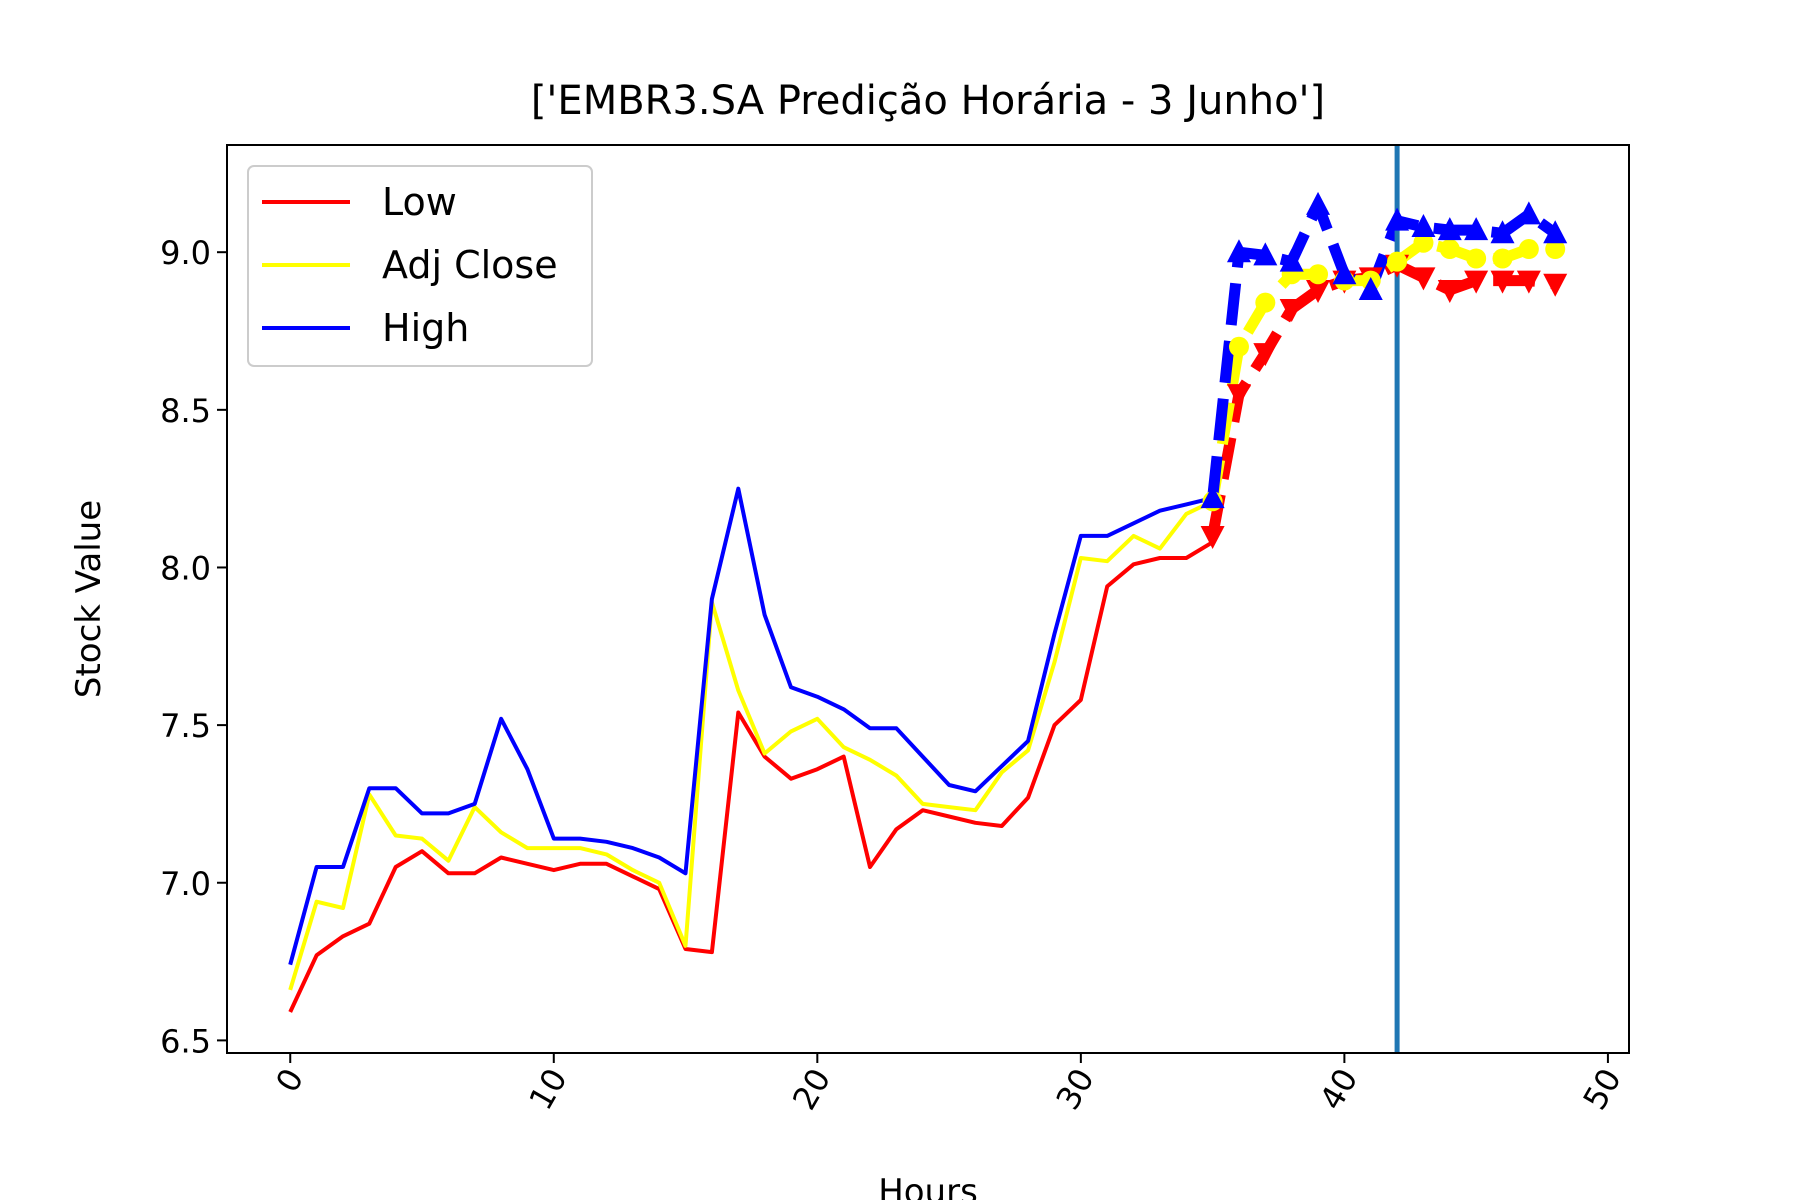 This screenshot has height=1200, width=1800. I want to click on y-tick-label: 7.5, so click(185, 726).